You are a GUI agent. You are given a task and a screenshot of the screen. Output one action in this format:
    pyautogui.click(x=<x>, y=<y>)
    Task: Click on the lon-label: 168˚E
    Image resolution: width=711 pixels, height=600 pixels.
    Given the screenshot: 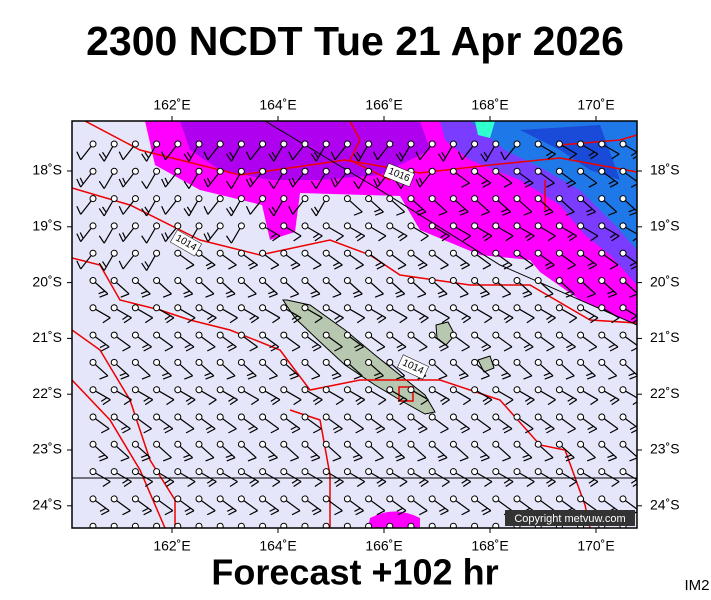 What is the action you would take?
    pyautogui.click(x=489, y=105)
    